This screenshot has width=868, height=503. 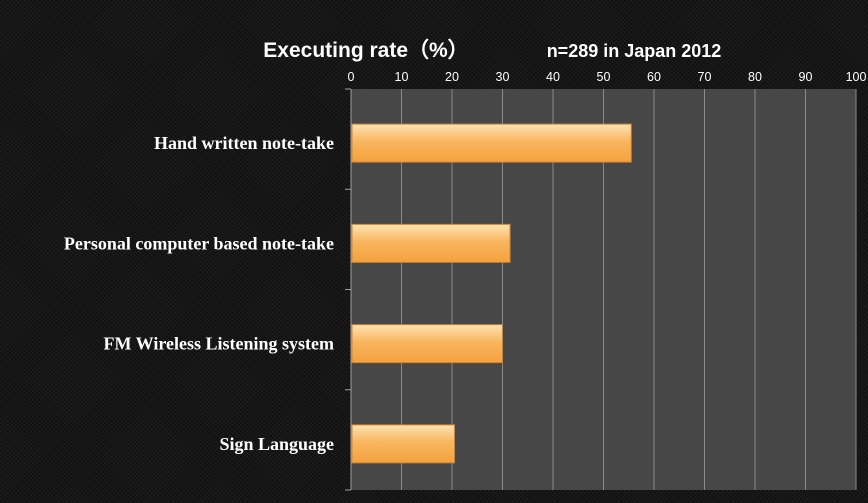 I want to click on x-axis-ticks: 0 10 20 30 40 50 60 70 80 90 100, so click(x=607, y=77).